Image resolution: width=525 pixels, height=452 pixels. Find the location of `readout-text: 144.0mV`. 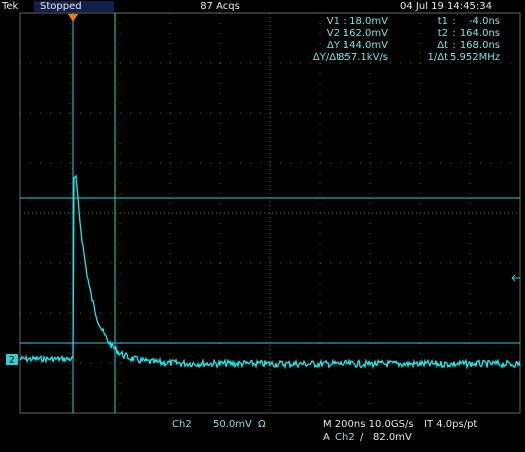

readout-text: 144.0mV is located at coordinates (365, 45).